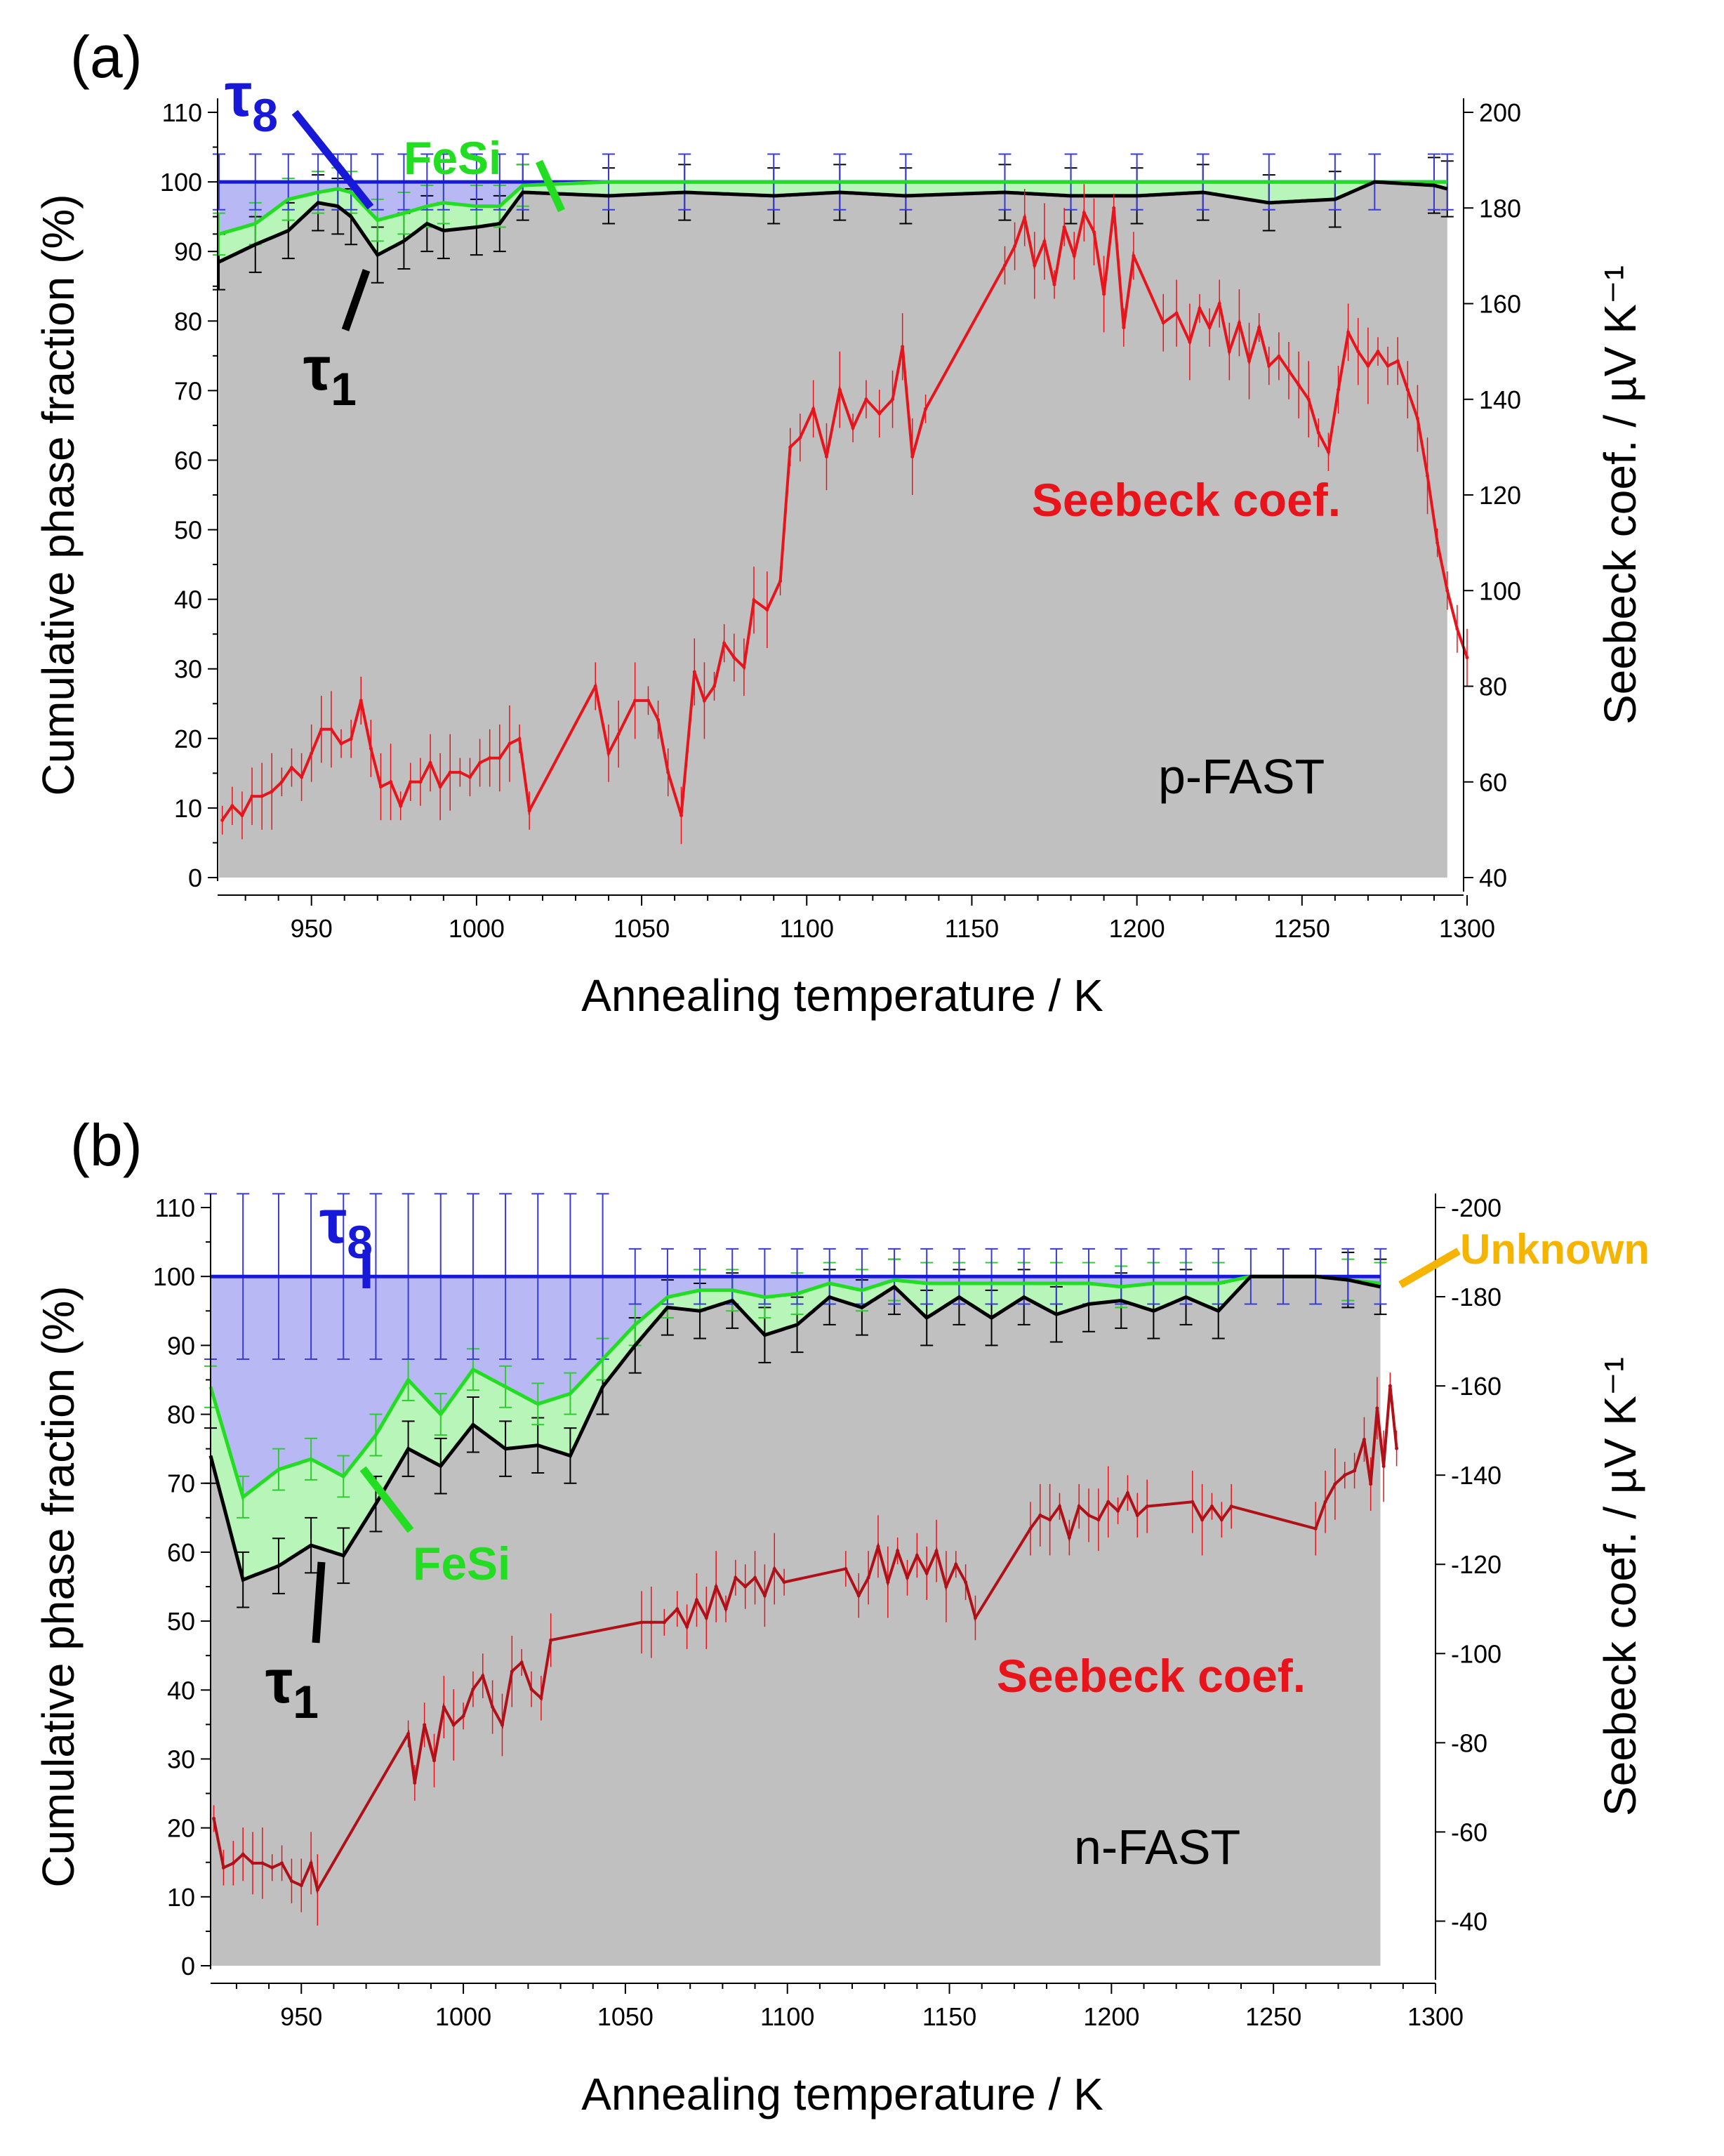 Image resolution: width=1724 pixels, height=2156 pixels. I want to click on sample-label: p-FAST, so click(1241, 776).